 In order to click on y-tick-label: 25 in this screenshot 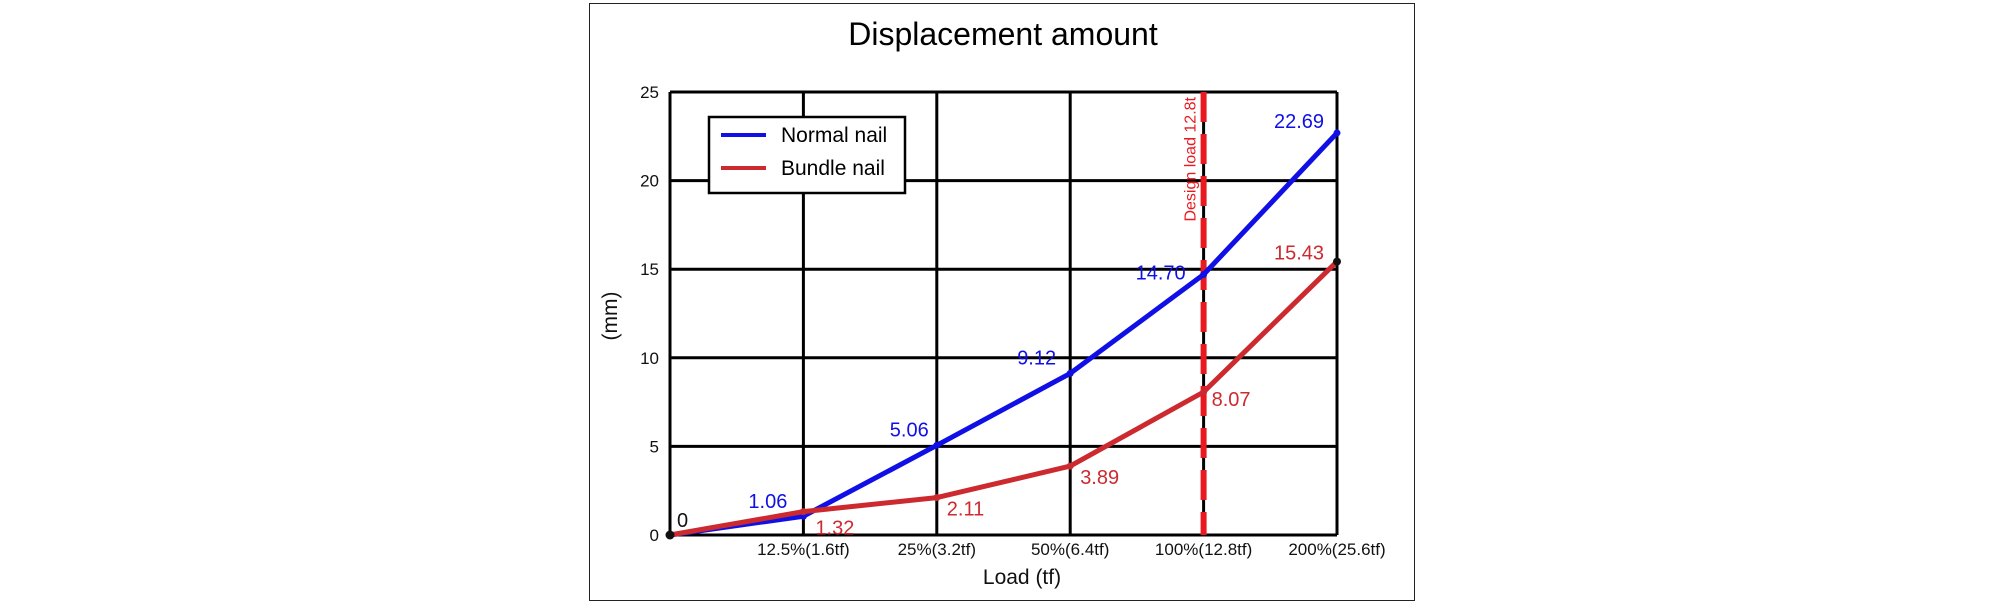, I will do `click(649, 92)`.